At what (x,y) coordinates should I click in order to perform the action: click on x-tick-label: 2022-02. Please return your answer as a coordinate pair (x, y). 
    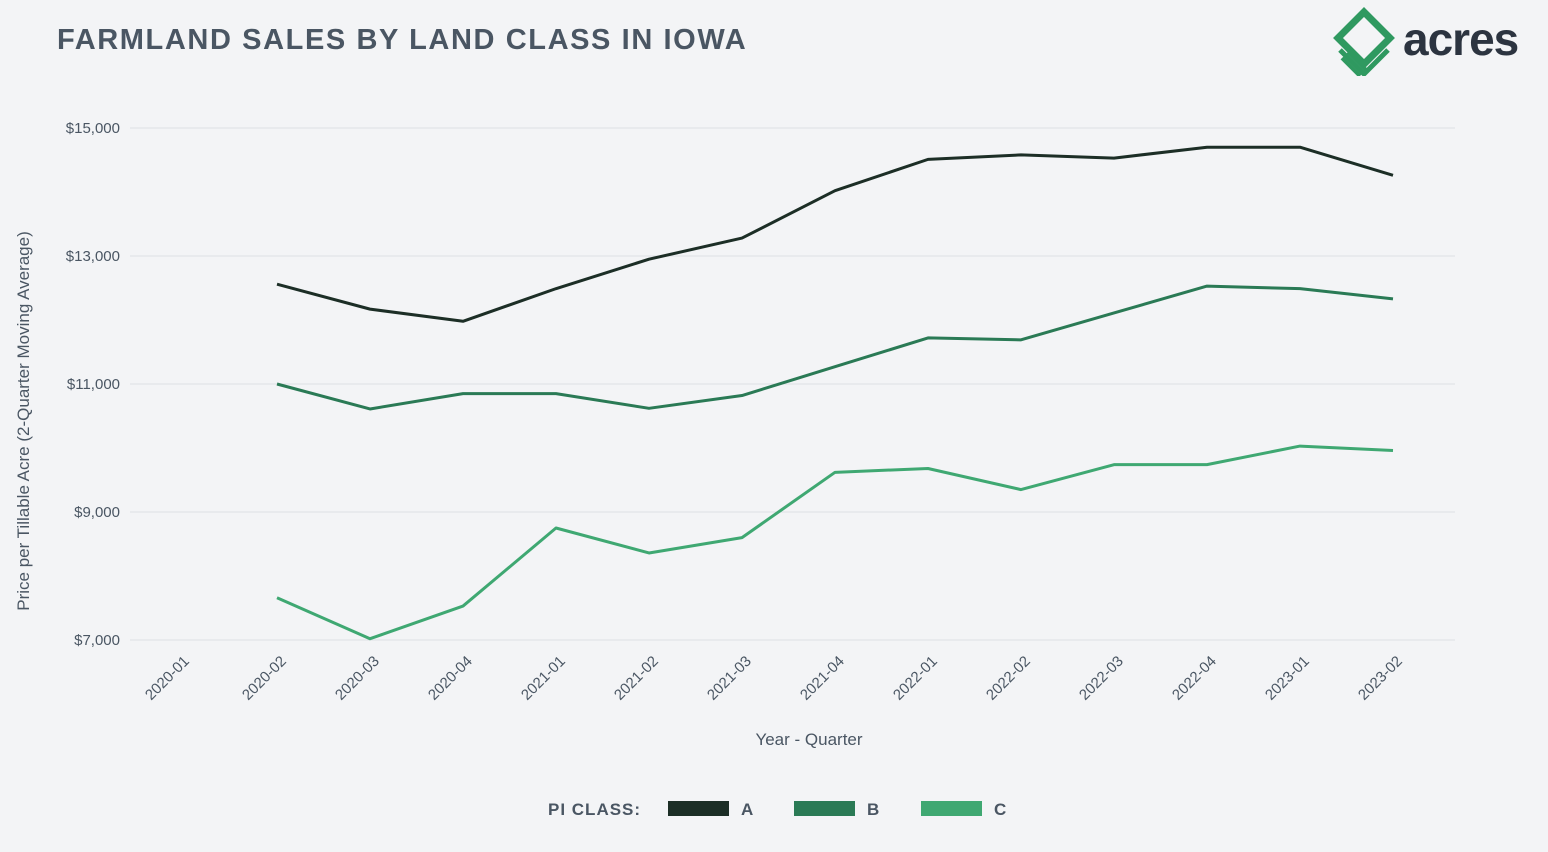
    Looking at the image, I should click on (1008, 678).